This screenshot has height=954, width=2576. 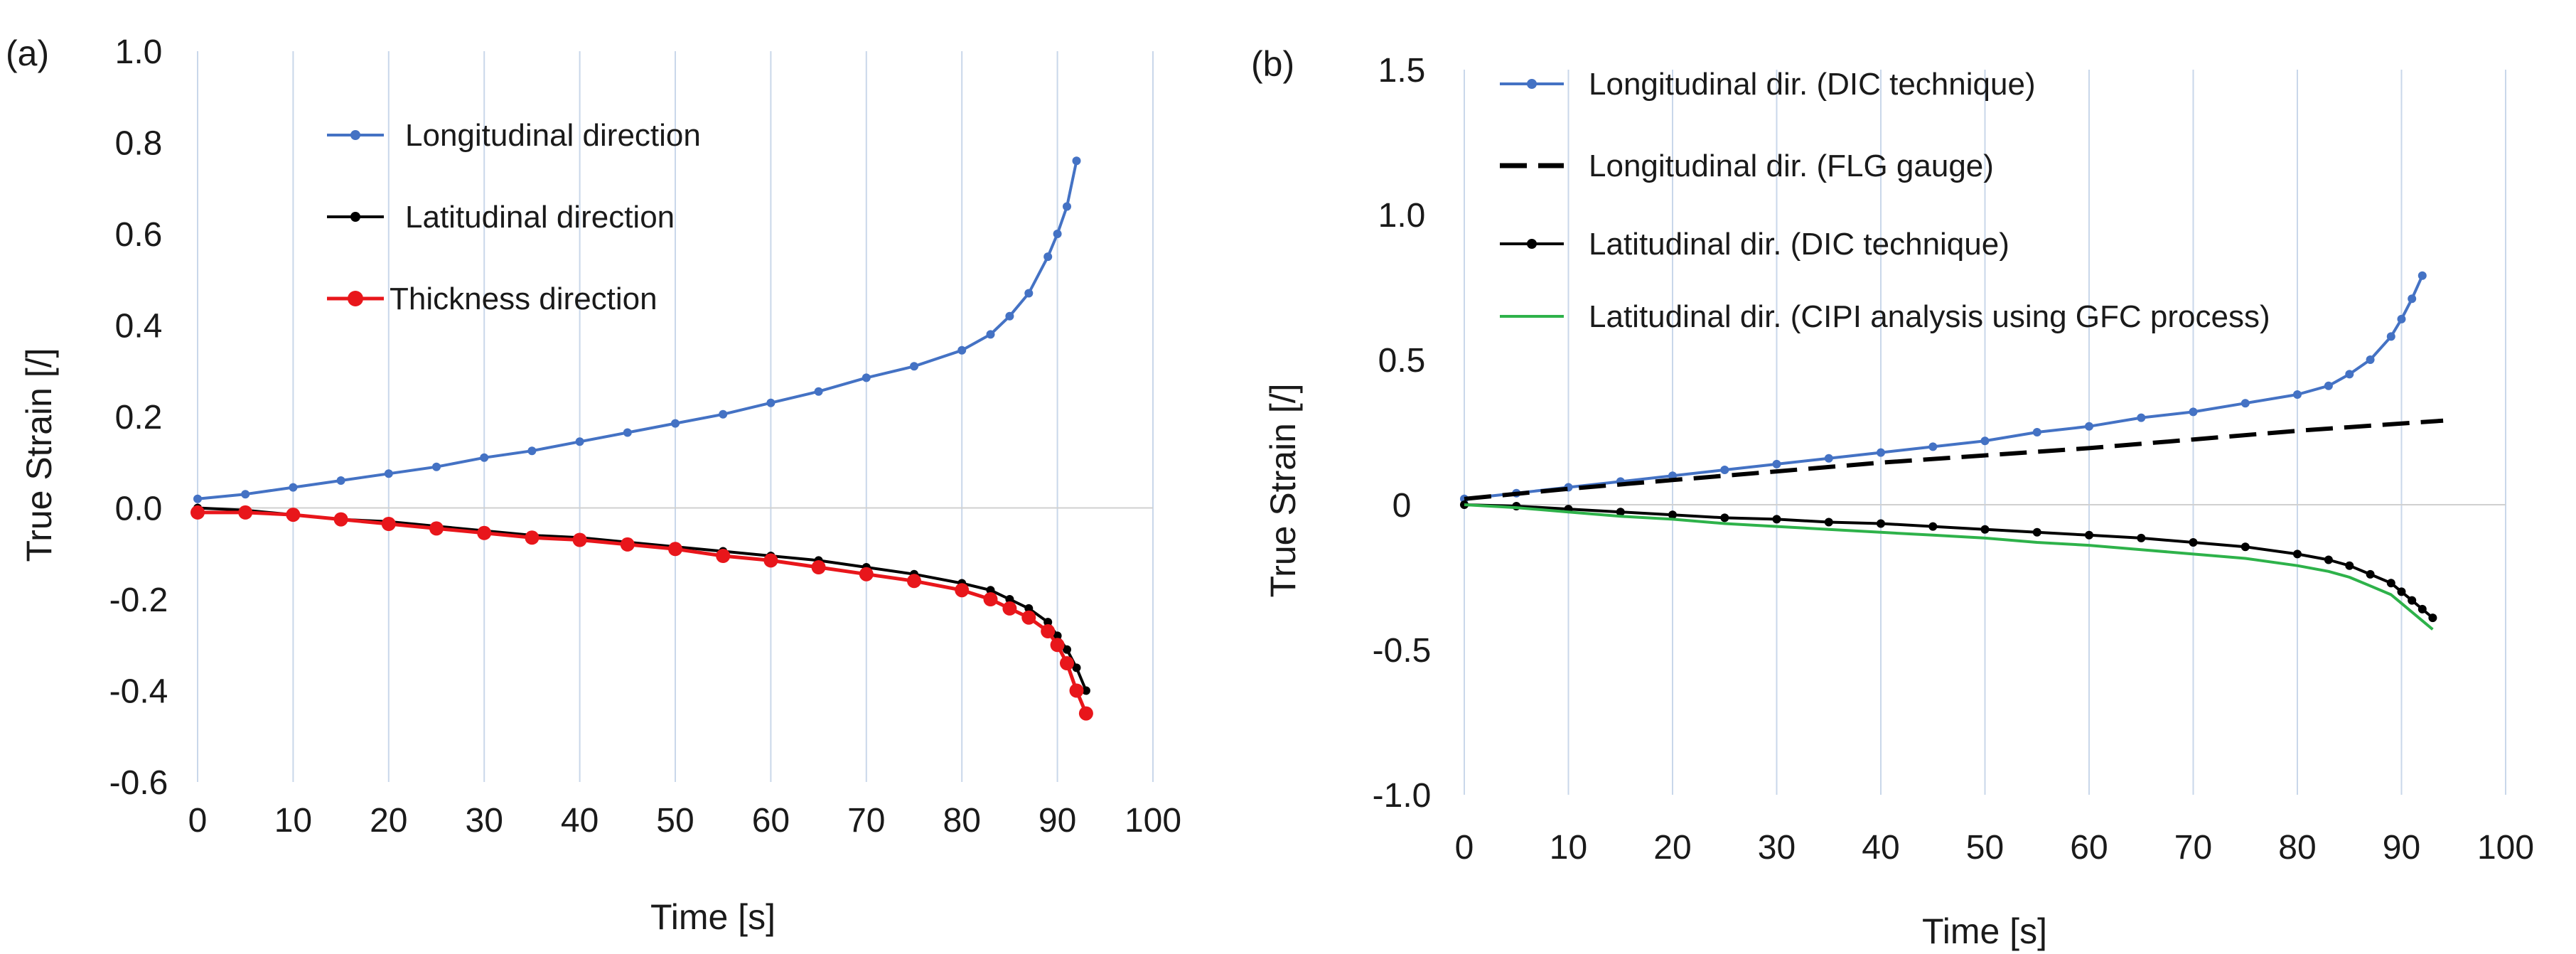 What do you see at coordinates (139, 144) in the screenshot?
I see `chart-a-y-tick-0_8: 0.8` at bounding box center [139, 144].